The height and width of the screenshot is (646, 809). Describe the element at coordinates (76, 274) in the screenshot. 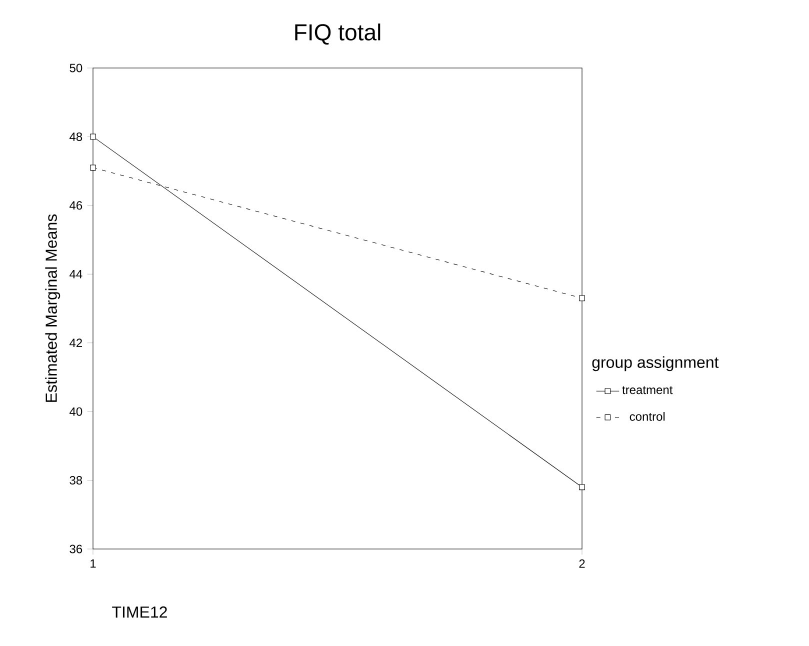

I see `y-tick-label: 44` at that location.